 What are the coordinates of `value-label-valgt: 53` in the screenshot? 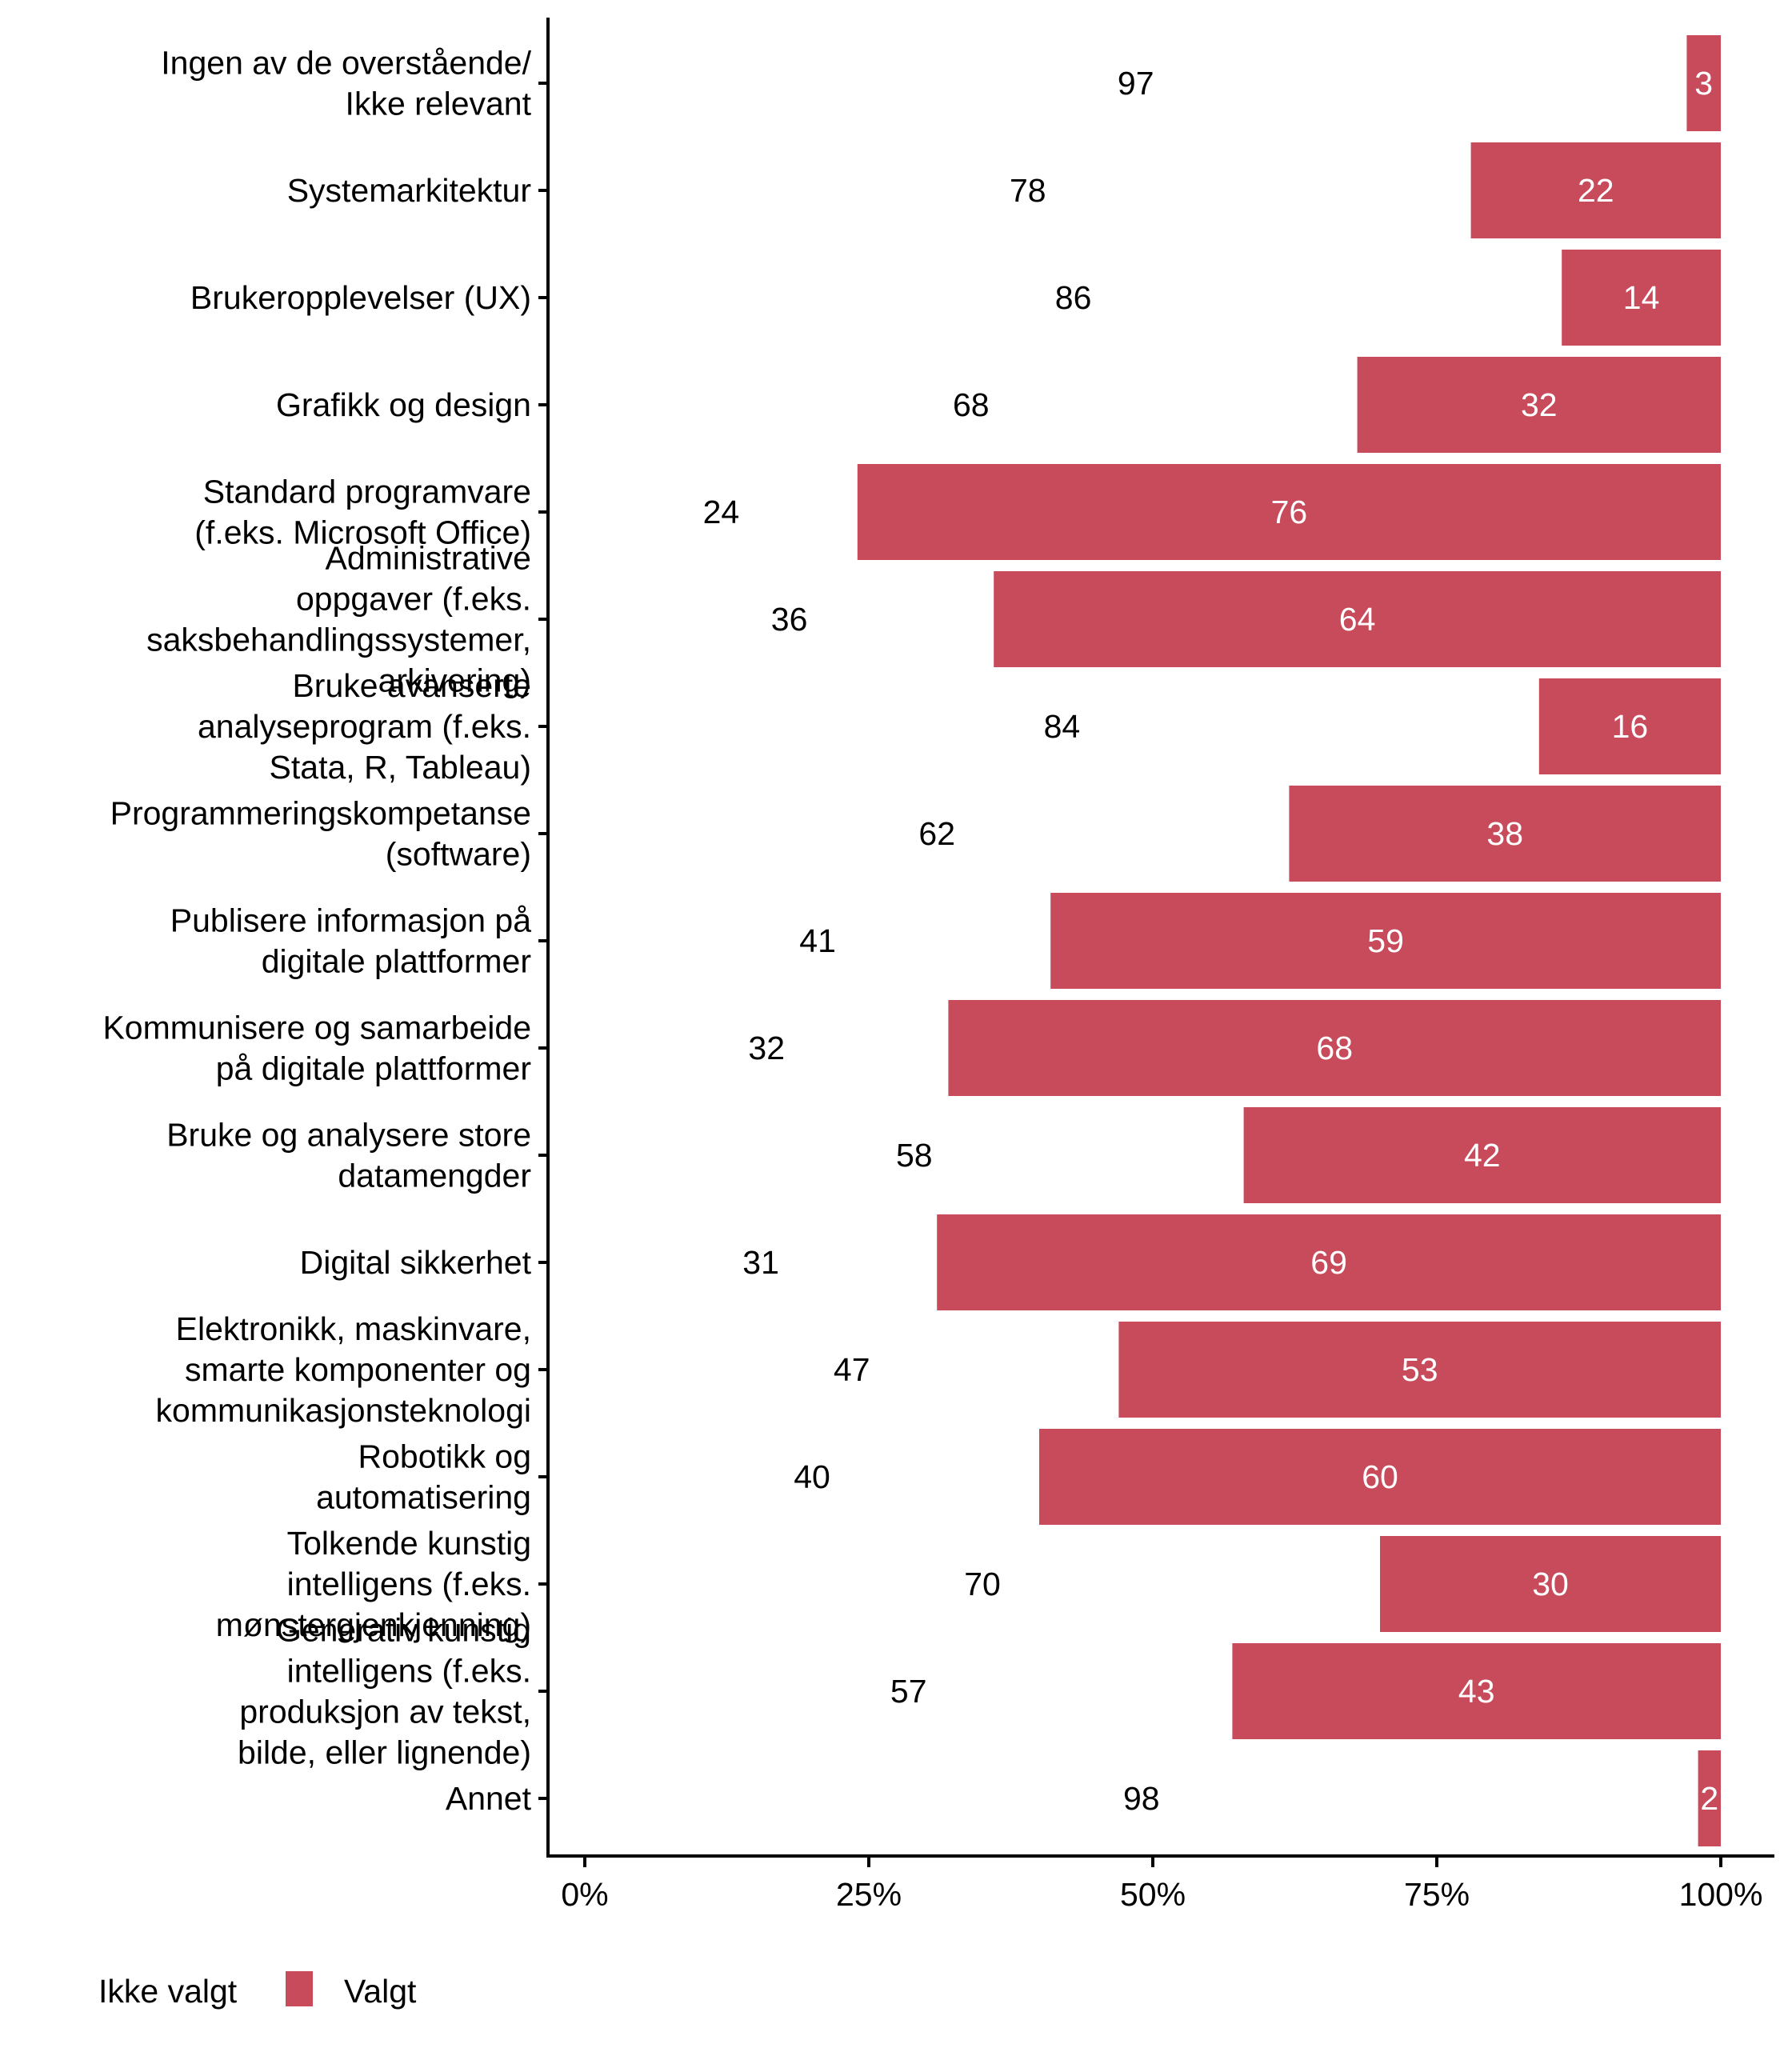 It's located at (1420, 1369).